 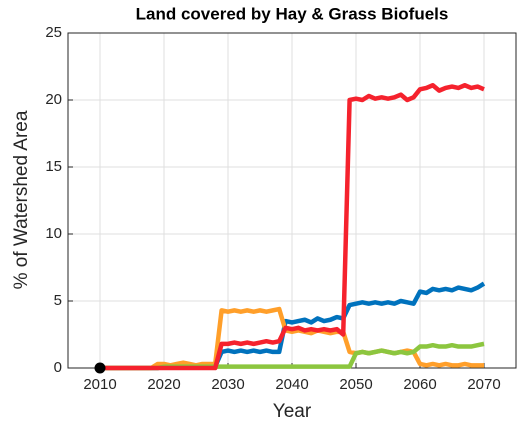 What do you see at coordinates (355, 384) in the screenshot?
I see `x-tick-label: 2050` at bounding box center [355, 384].